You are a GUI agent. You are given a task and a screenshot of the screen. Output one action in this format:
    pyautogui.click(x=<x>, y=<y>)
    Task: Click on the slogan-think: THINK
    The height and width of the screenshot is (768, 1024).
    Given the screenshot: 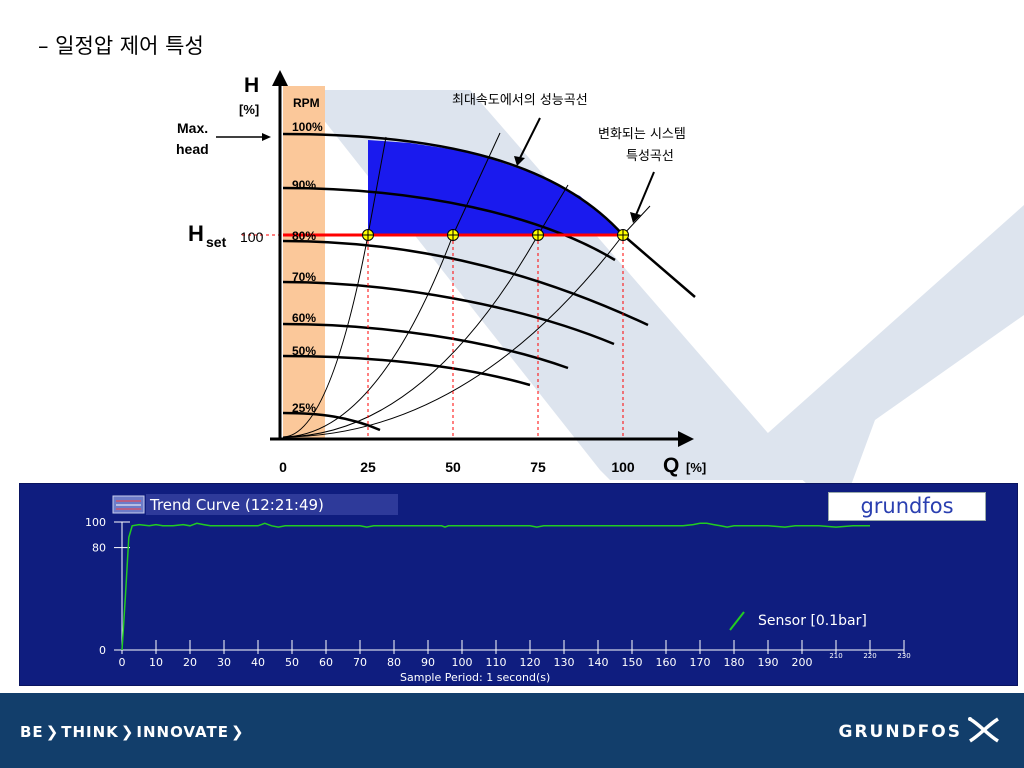 What is the action you would take?
    pyautogui.click(x=90, y=732)
    